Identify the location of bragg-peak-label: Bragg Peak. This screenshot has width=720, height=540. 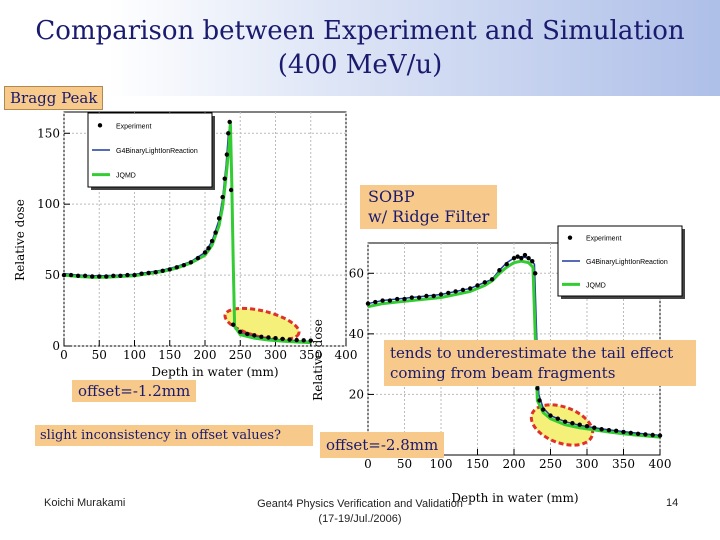
(54, 98).